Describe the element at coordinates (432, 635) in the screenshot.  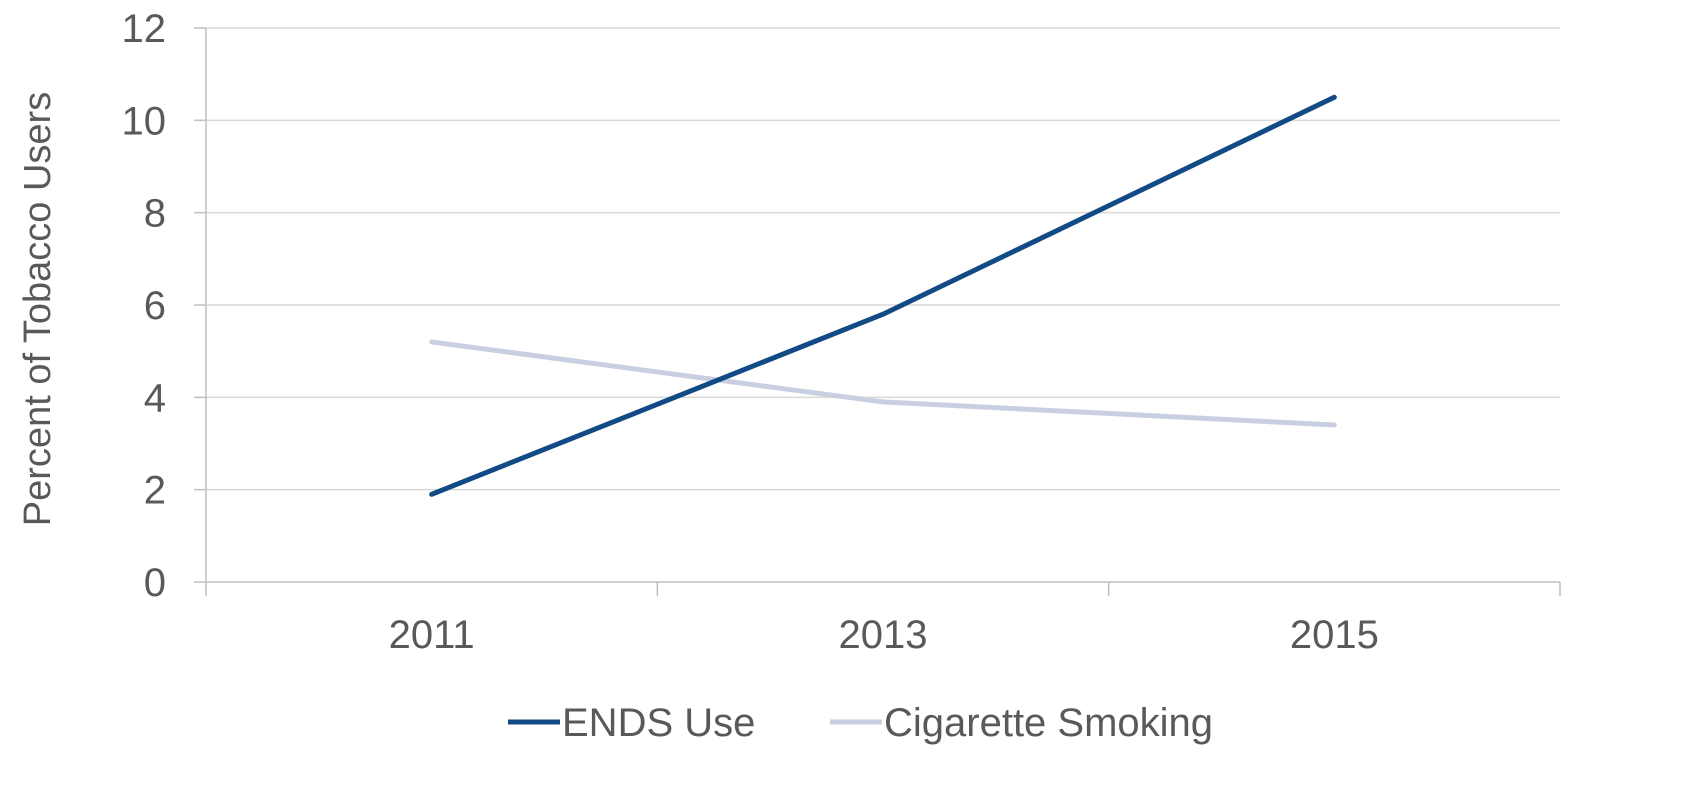
I see `x-tick-label: 2011` at that location.